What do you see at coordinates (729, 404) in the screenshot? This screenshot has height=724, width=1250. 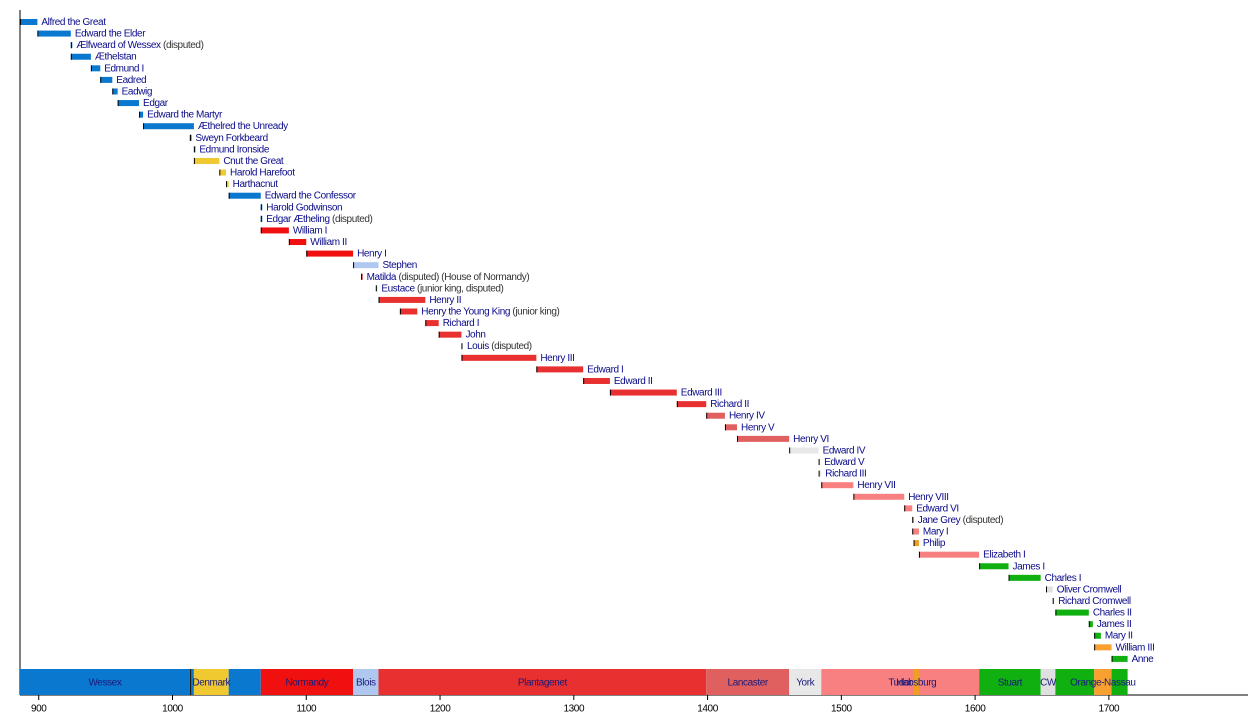 I see `monarch-name: Richard II` at bounding box center [729, 404].